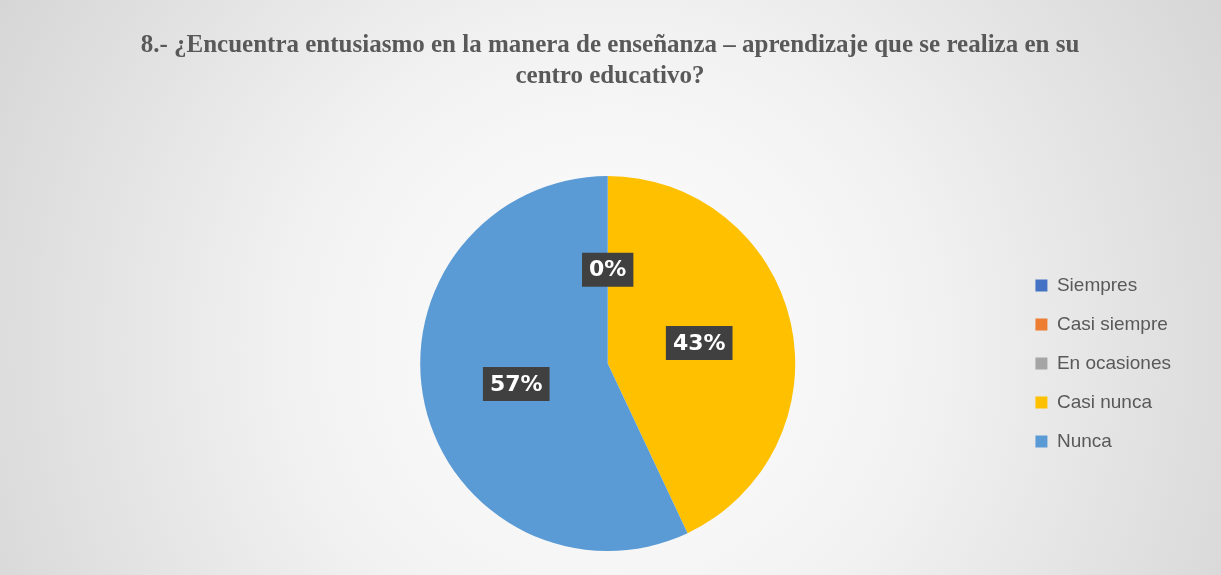 This screenshot has width=1221, height=575. What do you see at coordinates (610, 59) in the screenshot?
I see `chart-title: 8.- ¿Encuentra entusiasmo en la manera de enseñanza – aprendizaje que se realiza en su centro educativo?` at bounding box center [610, 59].